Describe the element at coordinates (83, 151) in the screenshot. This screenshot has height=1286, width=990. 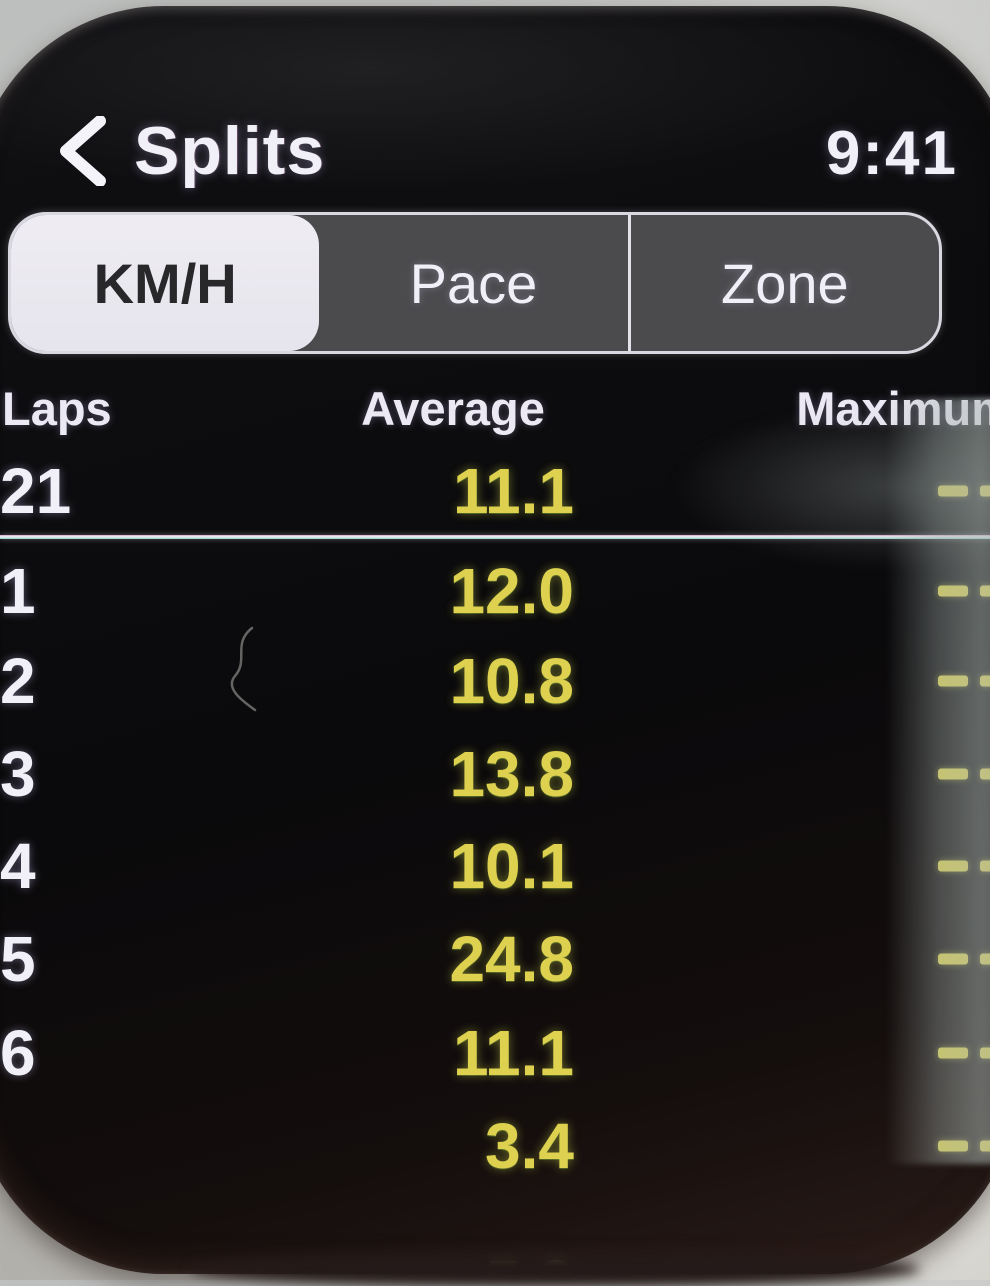
I see `chevron-left-icon` at that location.